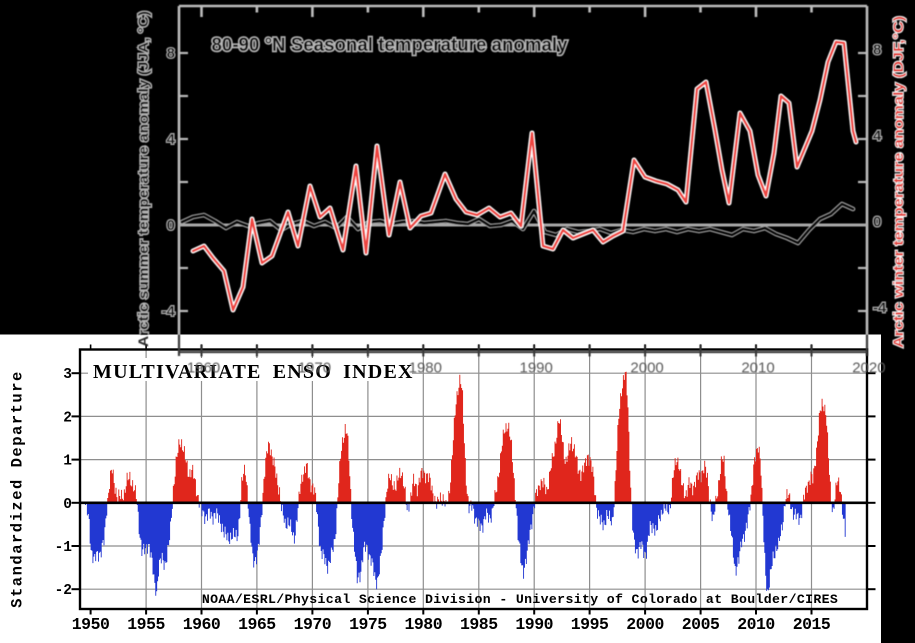  What do you see at coordinates (67, 375) in the screenshot?
I see `svg-text: 3` at bounding box center [67, 375].